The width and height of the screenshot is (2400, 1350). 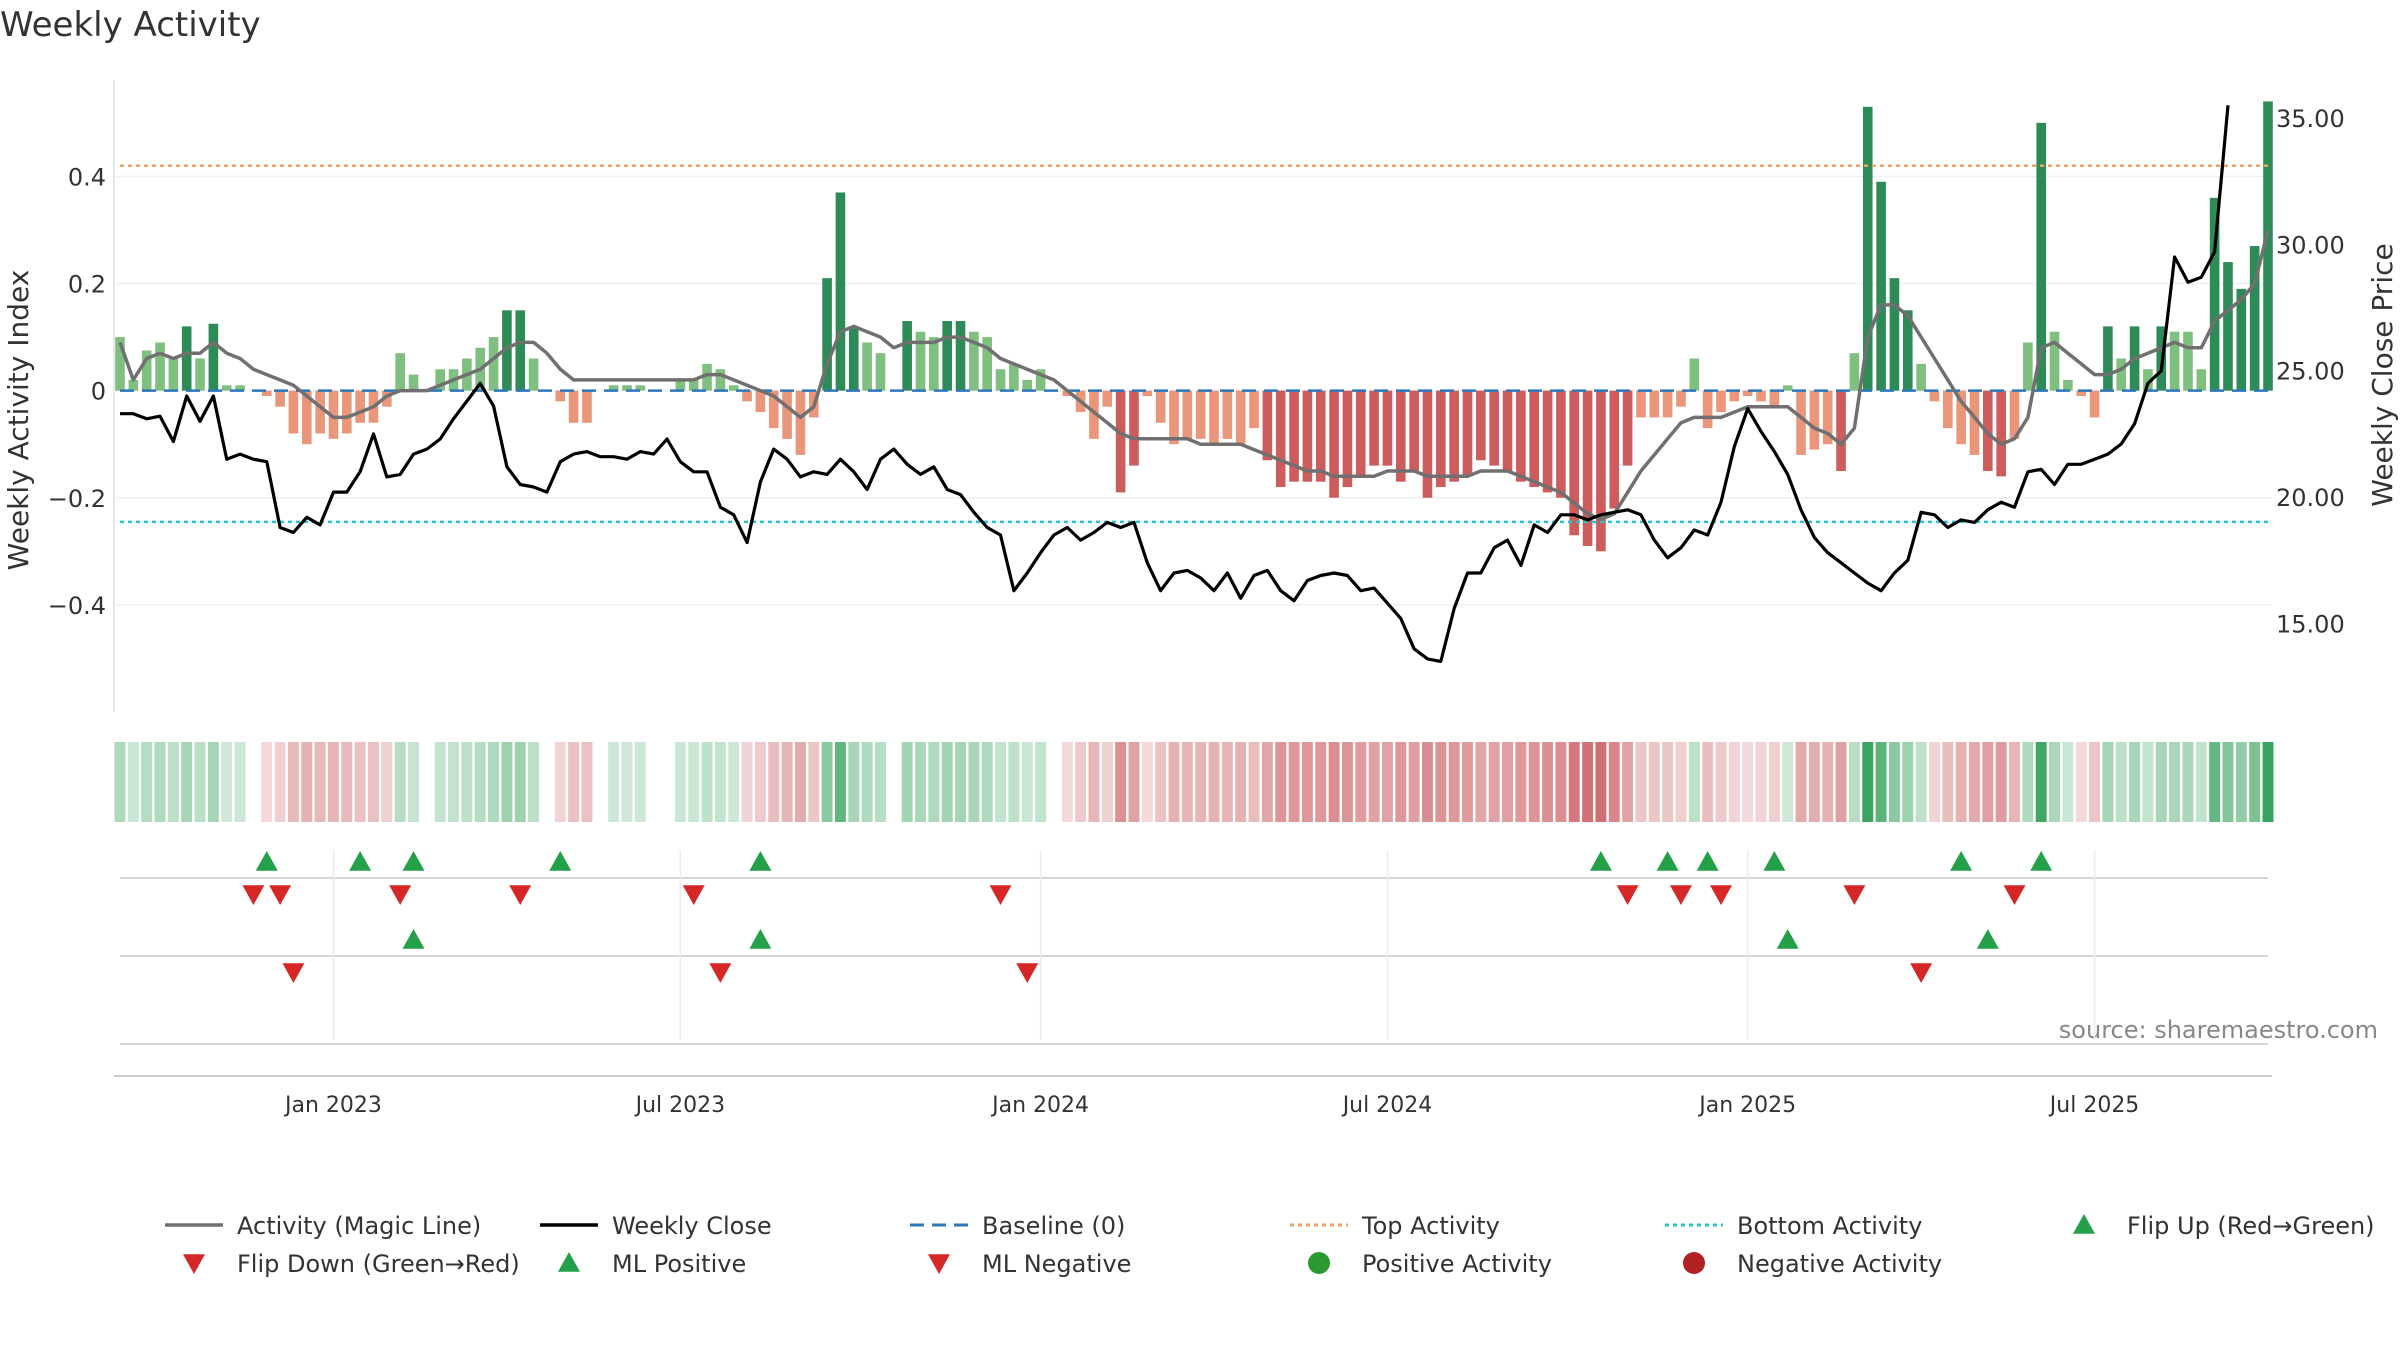 What do you see at coordinates (332, 1105) in the screenshot?
I see `x-tick-label-0: Jan 2023` at bounding box center [332, 1105].